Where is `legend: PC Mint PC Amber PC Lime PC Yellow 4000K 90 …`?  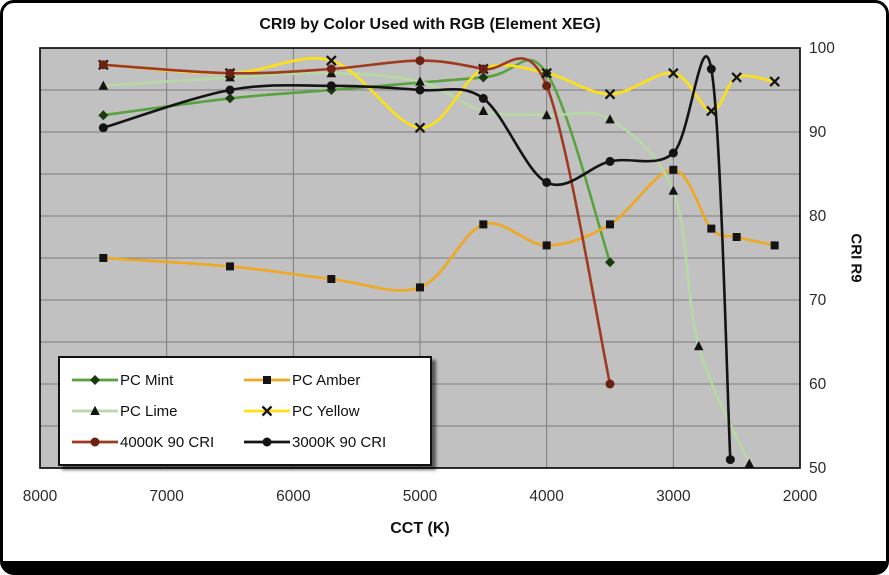 legend: PC Mint PC Amber PC Lime PC Yellow 4000K 90 … is located at coordinates (245, 411).